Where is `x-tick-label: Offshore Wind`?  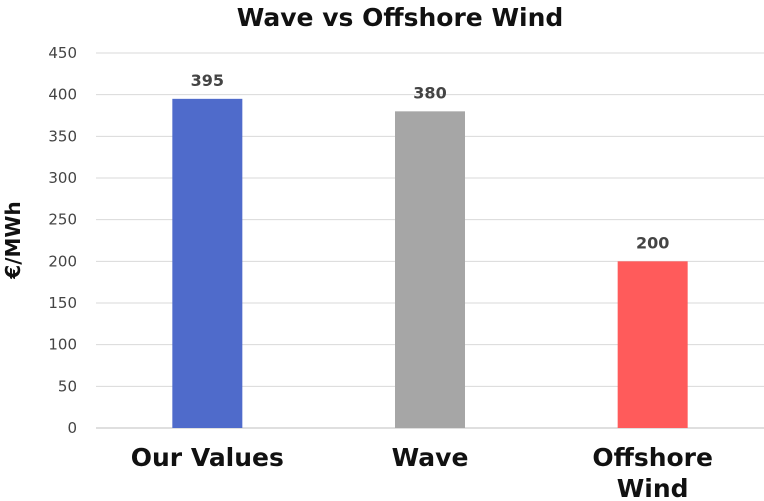
x-tick-label: Offshore Wind is located at coordinates (652, 472).